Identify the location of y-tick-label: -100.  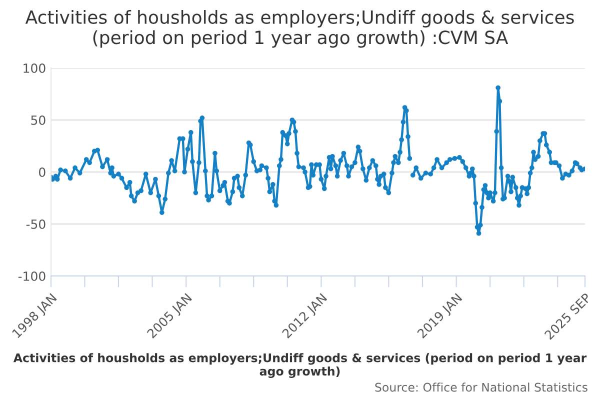
(32, 276).